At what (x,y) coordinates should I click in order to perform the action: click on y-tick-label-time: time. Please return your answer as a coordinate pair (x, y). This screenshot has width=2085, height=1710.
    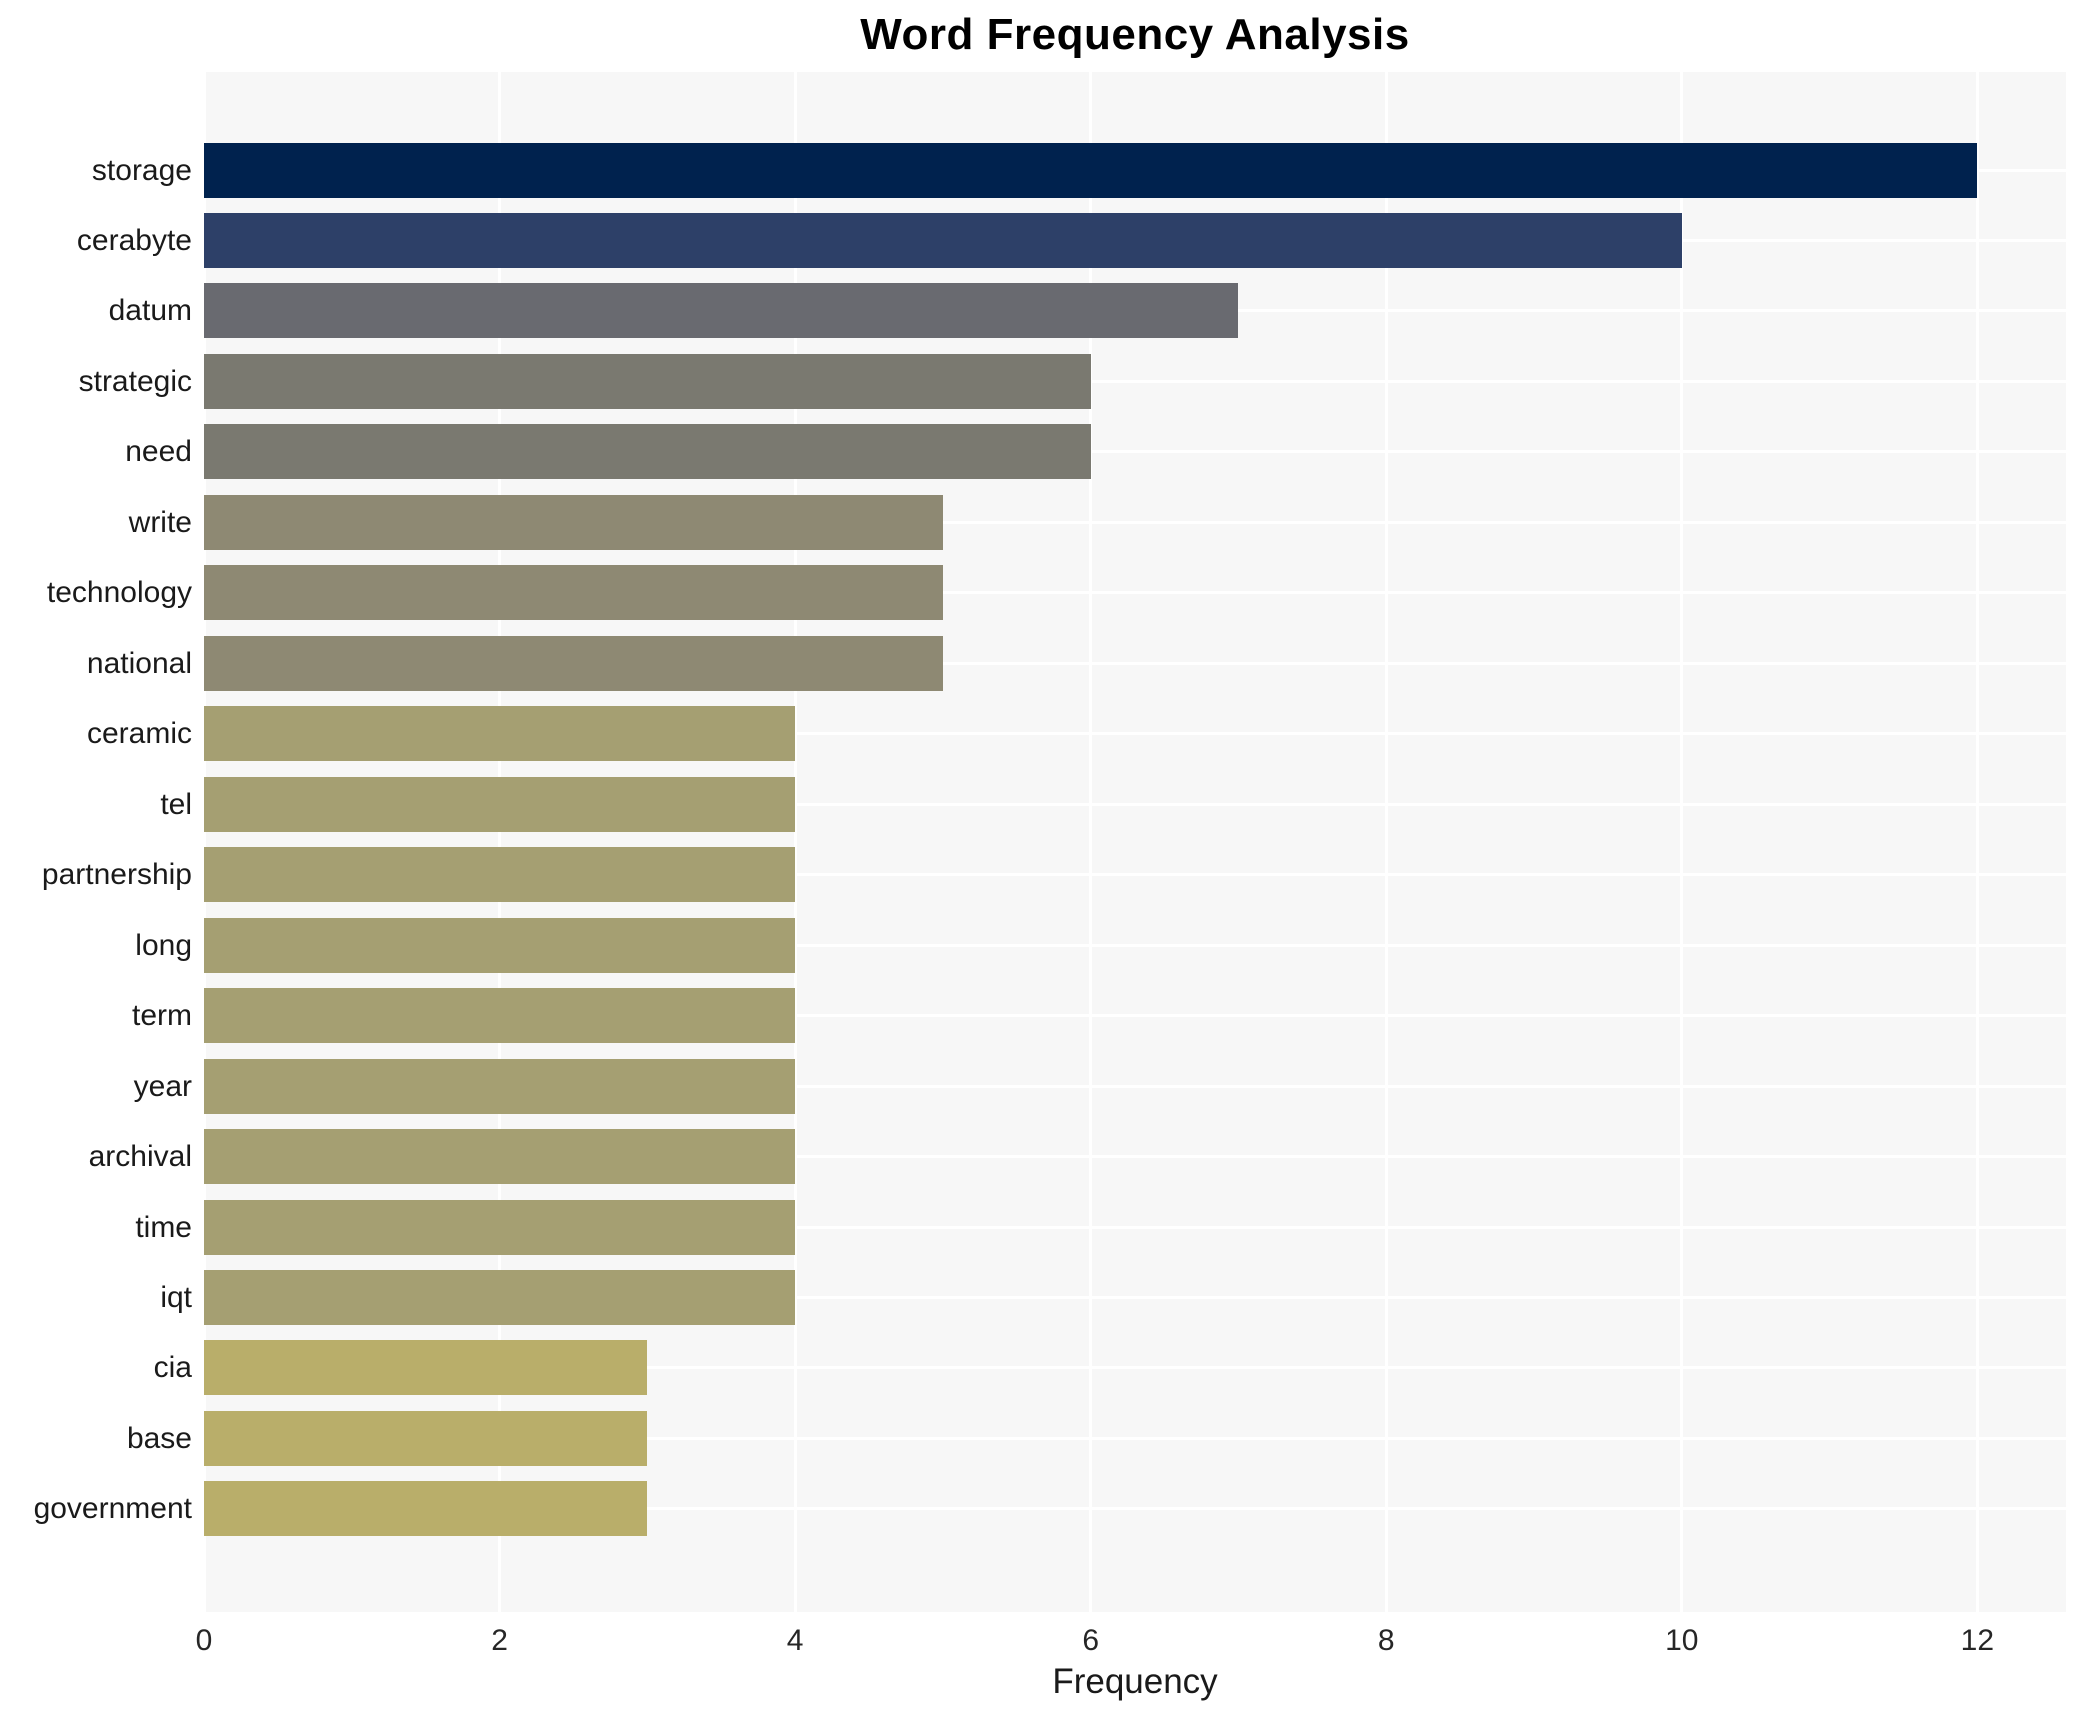
    Looking at the image, I should click on (163, 1227).